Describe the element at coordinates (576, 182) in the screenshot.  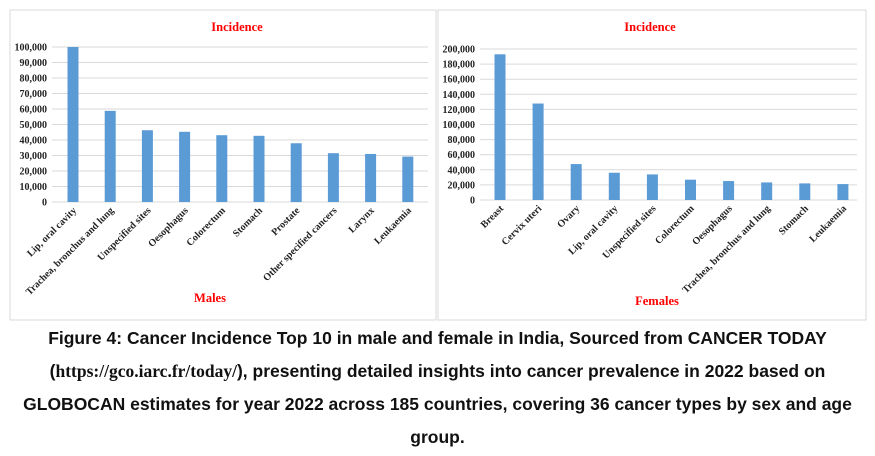
I see `bar-ovary` at that location.